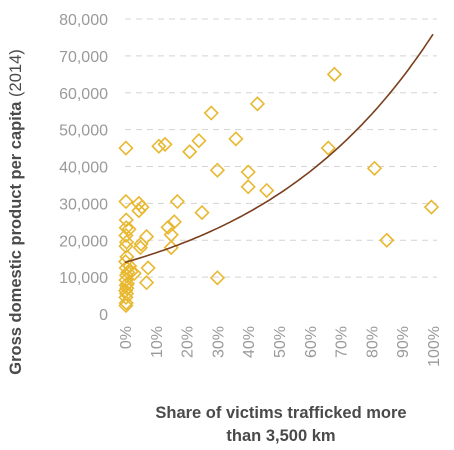  I want to click on x-tick-label: 40%, so click(249, 342).